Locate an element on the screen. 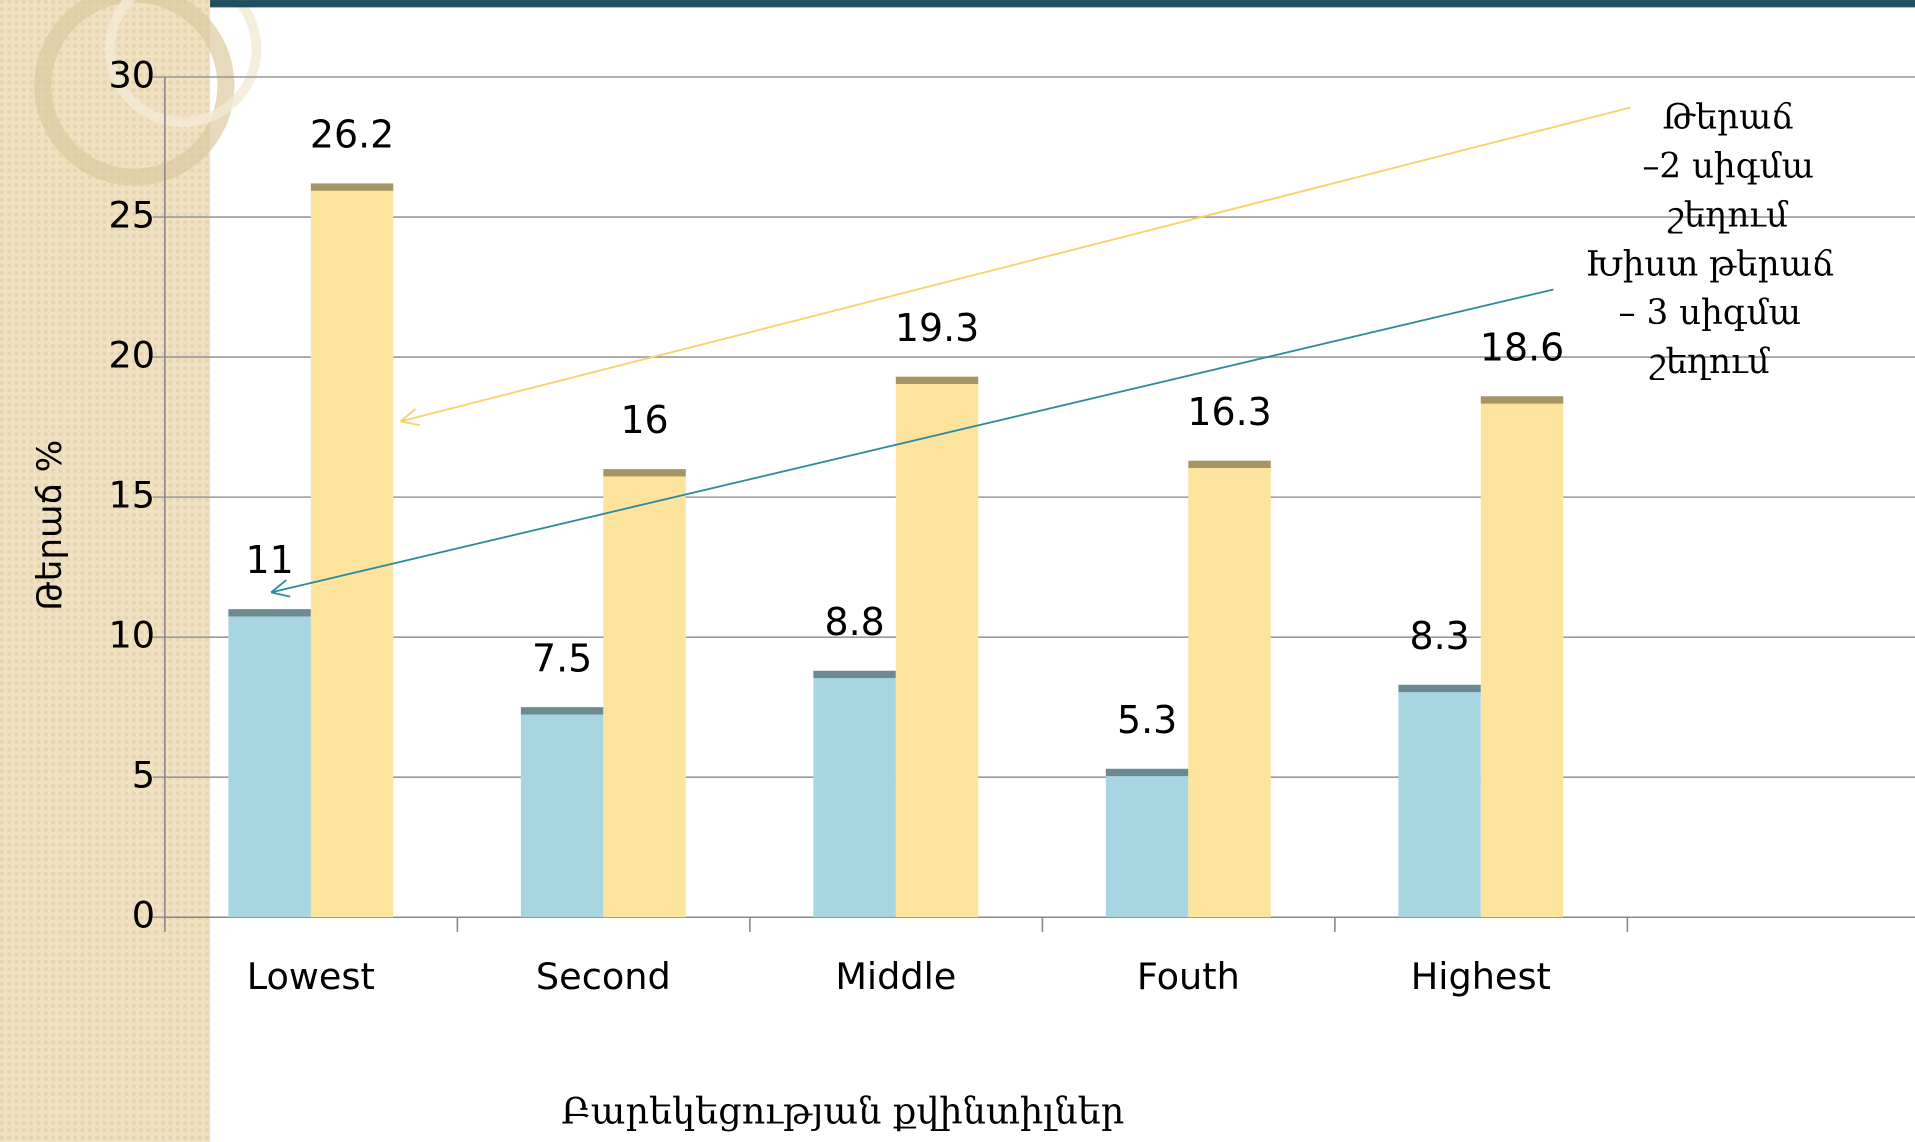 The image size is (1915, 1142). x-tick-label: Lowest is located at coordinates (311, 976).